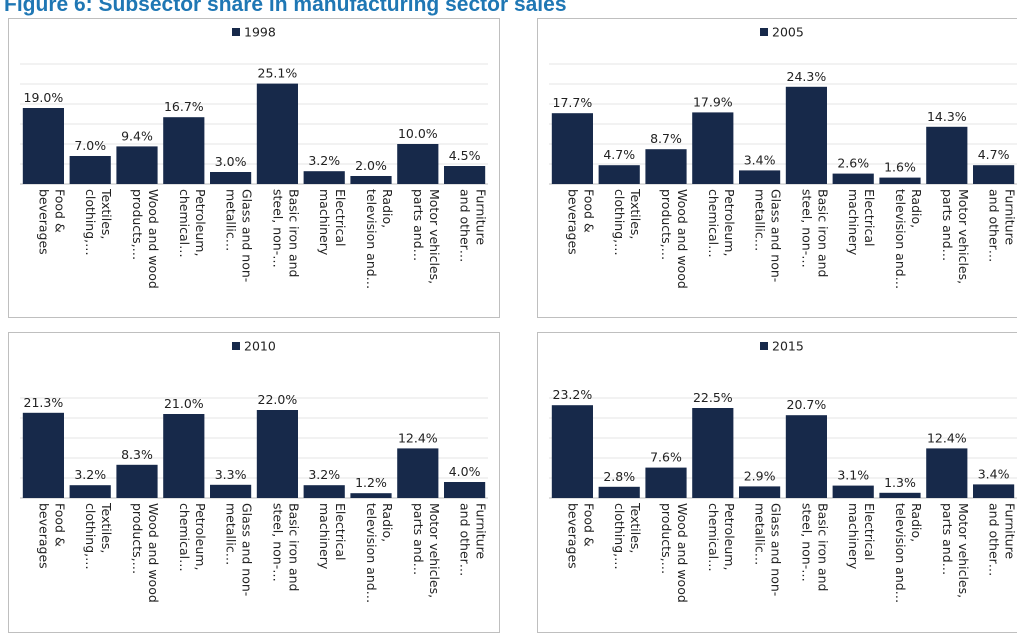 This screenshot has height=633, width=1017. What do you see at coordinates (278, 399) in the screenshot?
I see `value-label: 22.0%` at bounding box center [278, 399].